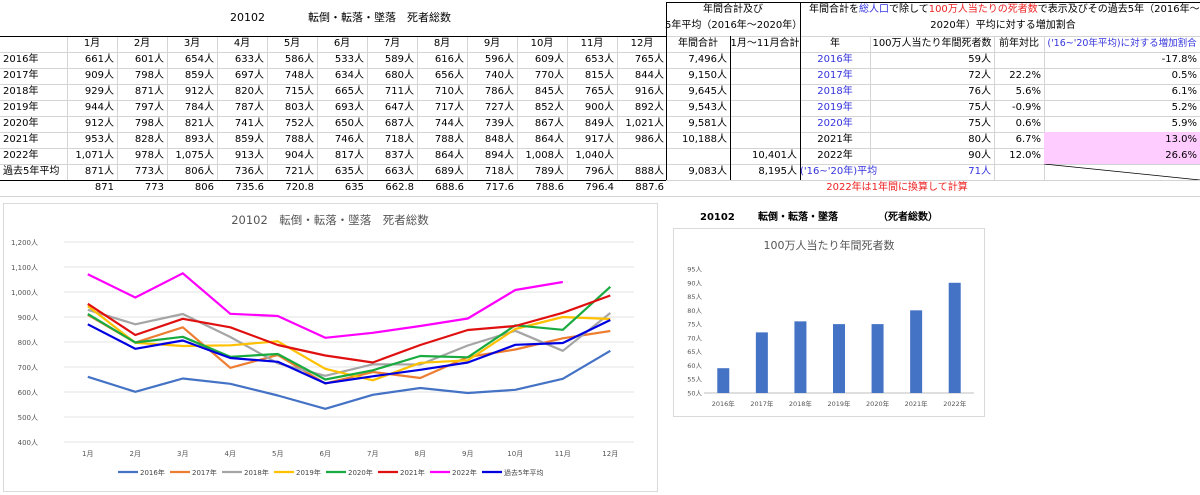 The image size is (1200, 495). Describe the element at coordinates (1118, 9) in the screenshot. I see `right-note-part: で表示及びその過去5年（2016年～` at that location.